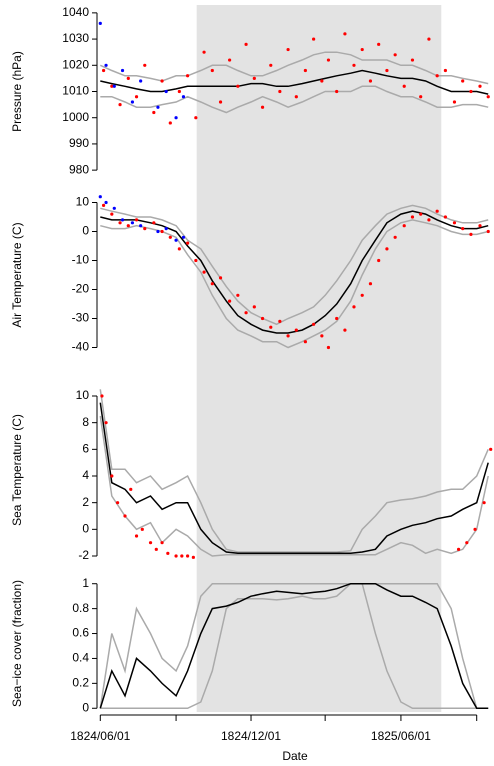 The width and height of the screenshot is (494, 766). What do you see at coordinates (75, 12) in the screenshot?
I see `y-tick-label: 1040` at bounding box center [75, 12].